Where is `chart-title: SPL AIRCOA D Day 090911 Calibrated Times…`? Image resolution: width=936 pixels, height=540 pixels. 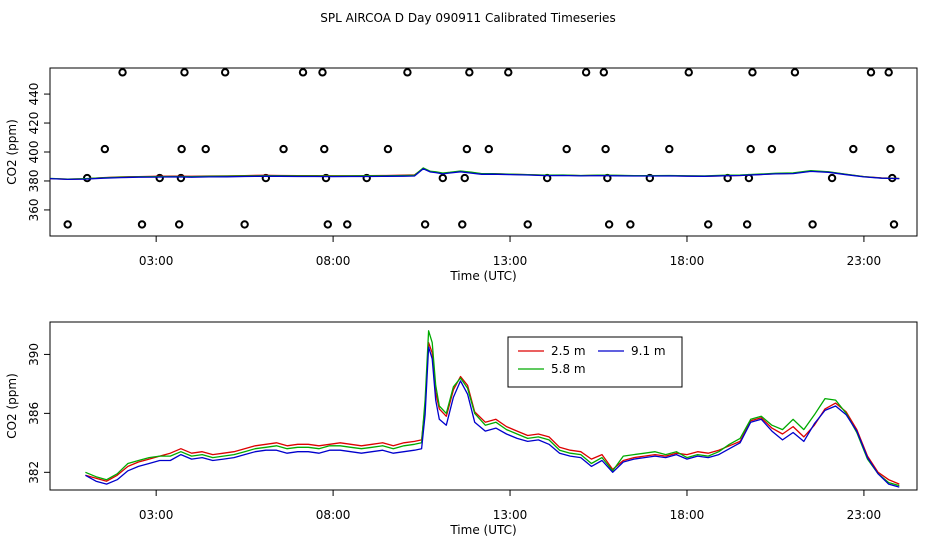
chart-title: SPL AIRCOA D Day 090911 Calibrated Times… is located at coordinates (467, 18).